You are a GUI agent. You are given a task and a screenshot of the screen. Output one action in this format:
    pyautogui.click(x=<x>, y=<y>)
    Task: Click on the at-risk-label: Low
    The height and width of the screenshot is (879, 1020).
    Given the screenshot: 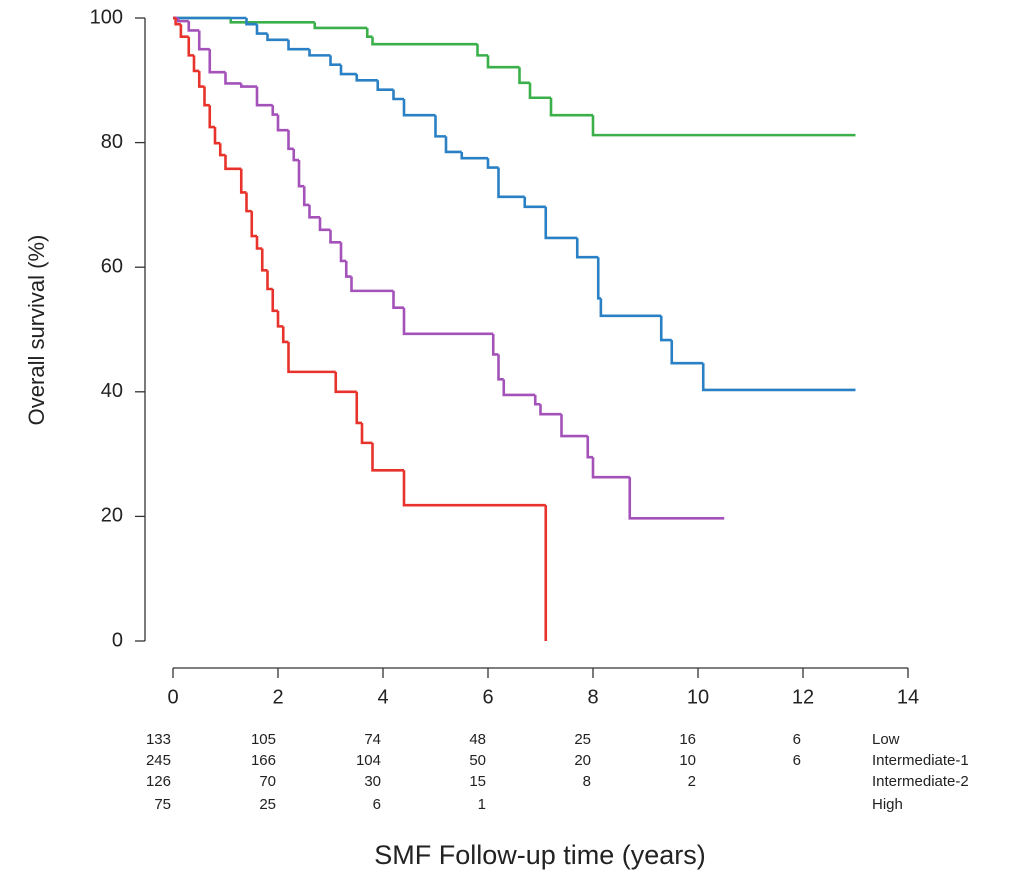 What is the action you would take?
    pyautogui.click(x=886, y=739)
    